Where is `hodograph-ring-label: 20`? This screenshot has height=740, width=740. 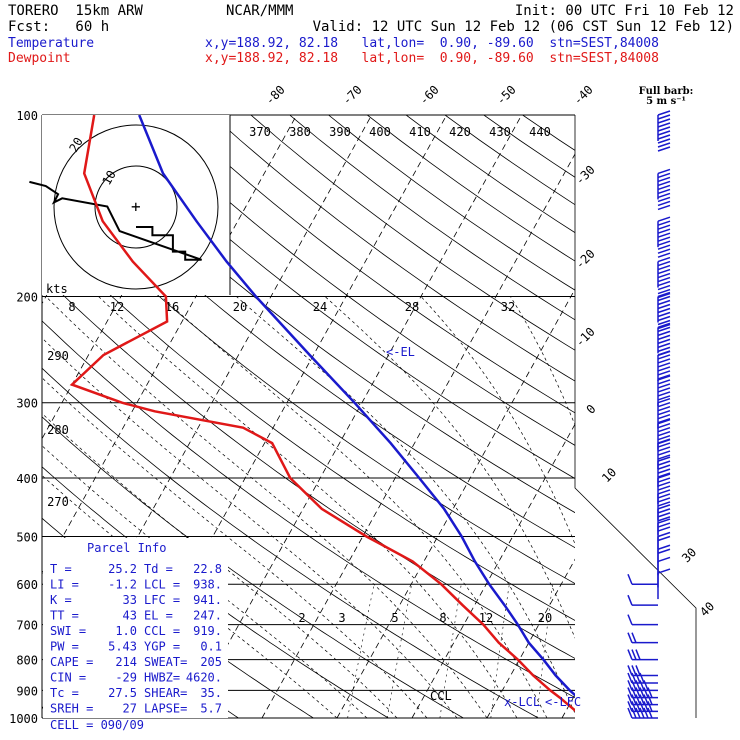 hodograph-ring-label: 20 is located at coordinates (75, 145).